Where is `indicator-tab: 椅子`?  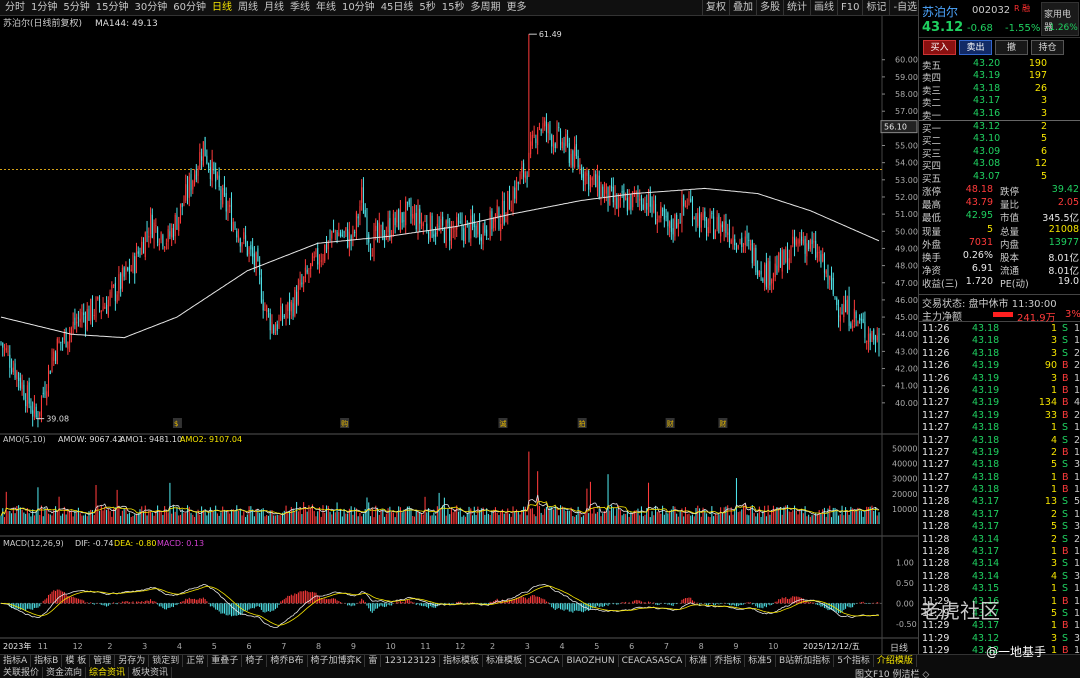 indicator-tab: 椅子 is located at coordinates (255, 661).